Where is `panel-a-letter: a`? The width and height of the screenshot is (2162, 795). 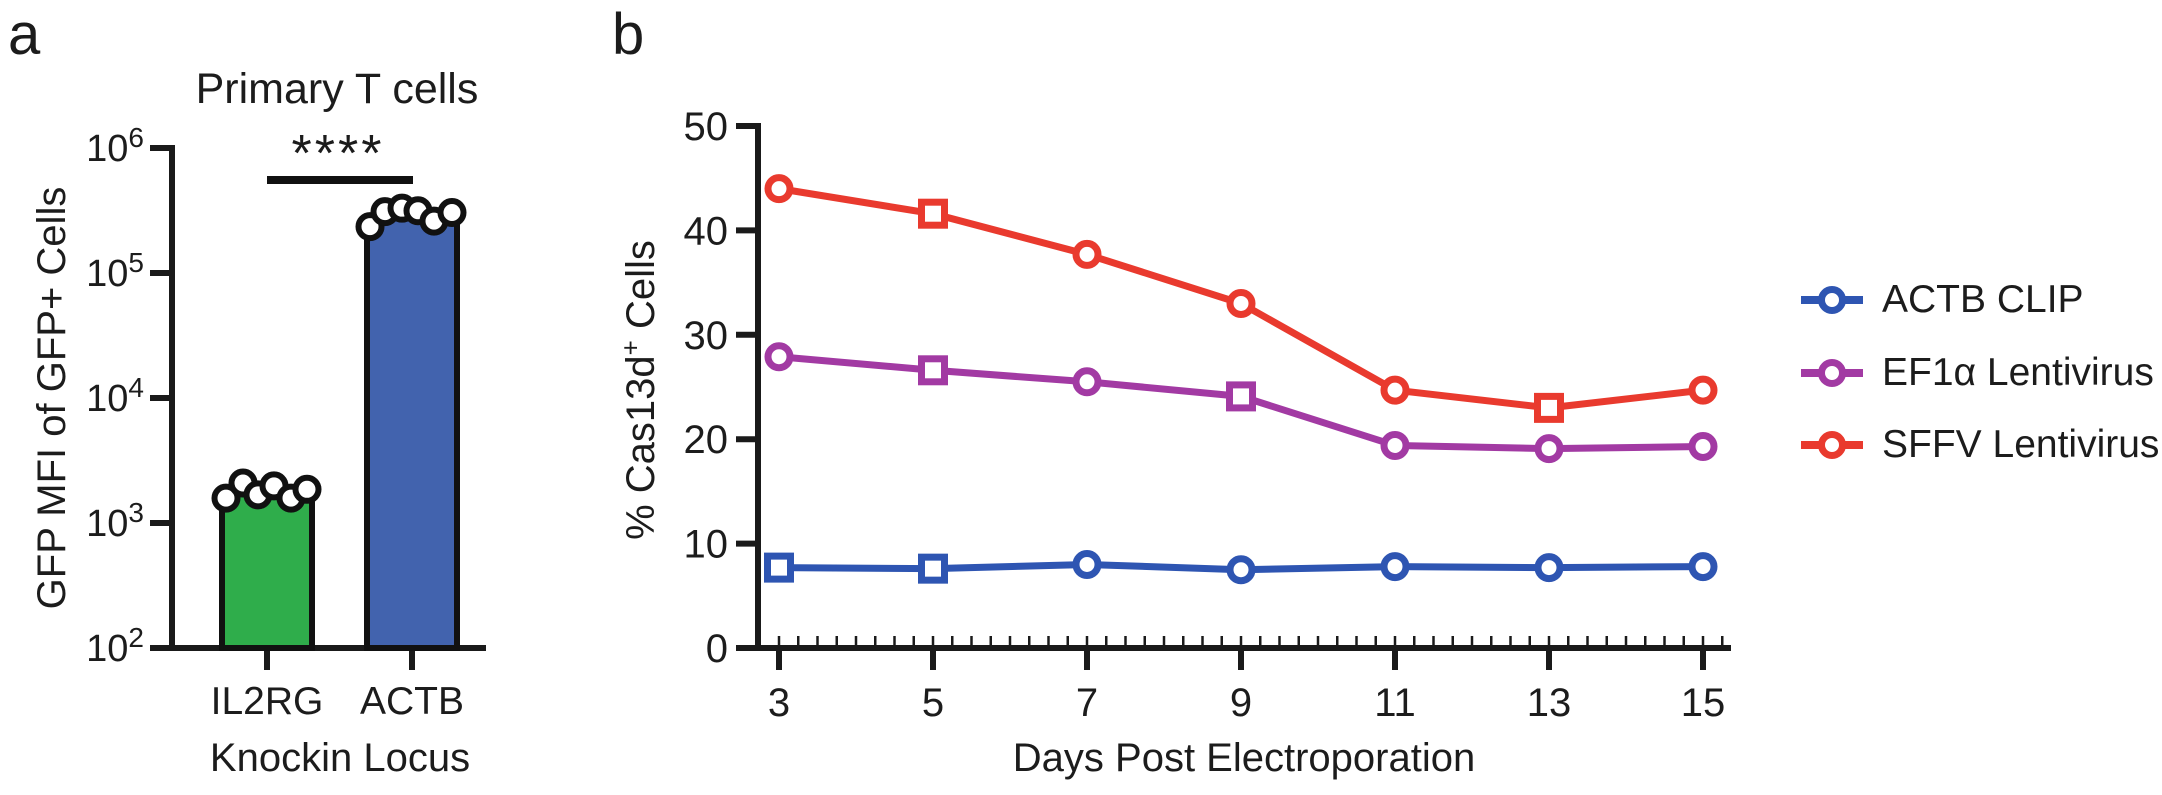
panel-a-letter: a is located at coordinates (24, 34).